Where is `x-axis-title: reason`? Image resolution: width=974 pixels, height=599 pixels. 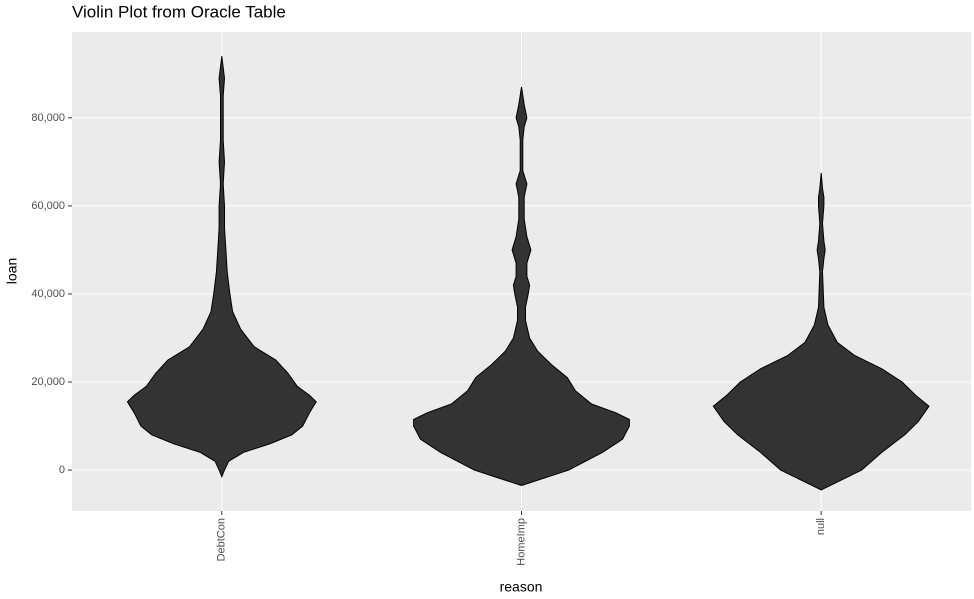 x-axis-title: reason is located at coordinates (521, 587).